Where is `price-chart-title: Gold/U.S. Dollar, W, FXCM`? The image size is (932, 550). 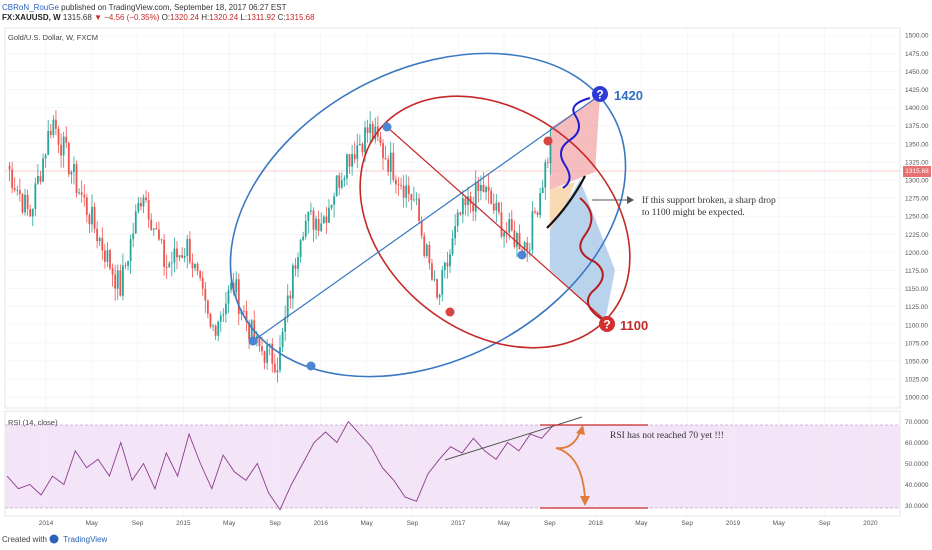 price-chart-title: Gold/U.S. Dollar, W, FXCM is located at coordinates (53, 37).